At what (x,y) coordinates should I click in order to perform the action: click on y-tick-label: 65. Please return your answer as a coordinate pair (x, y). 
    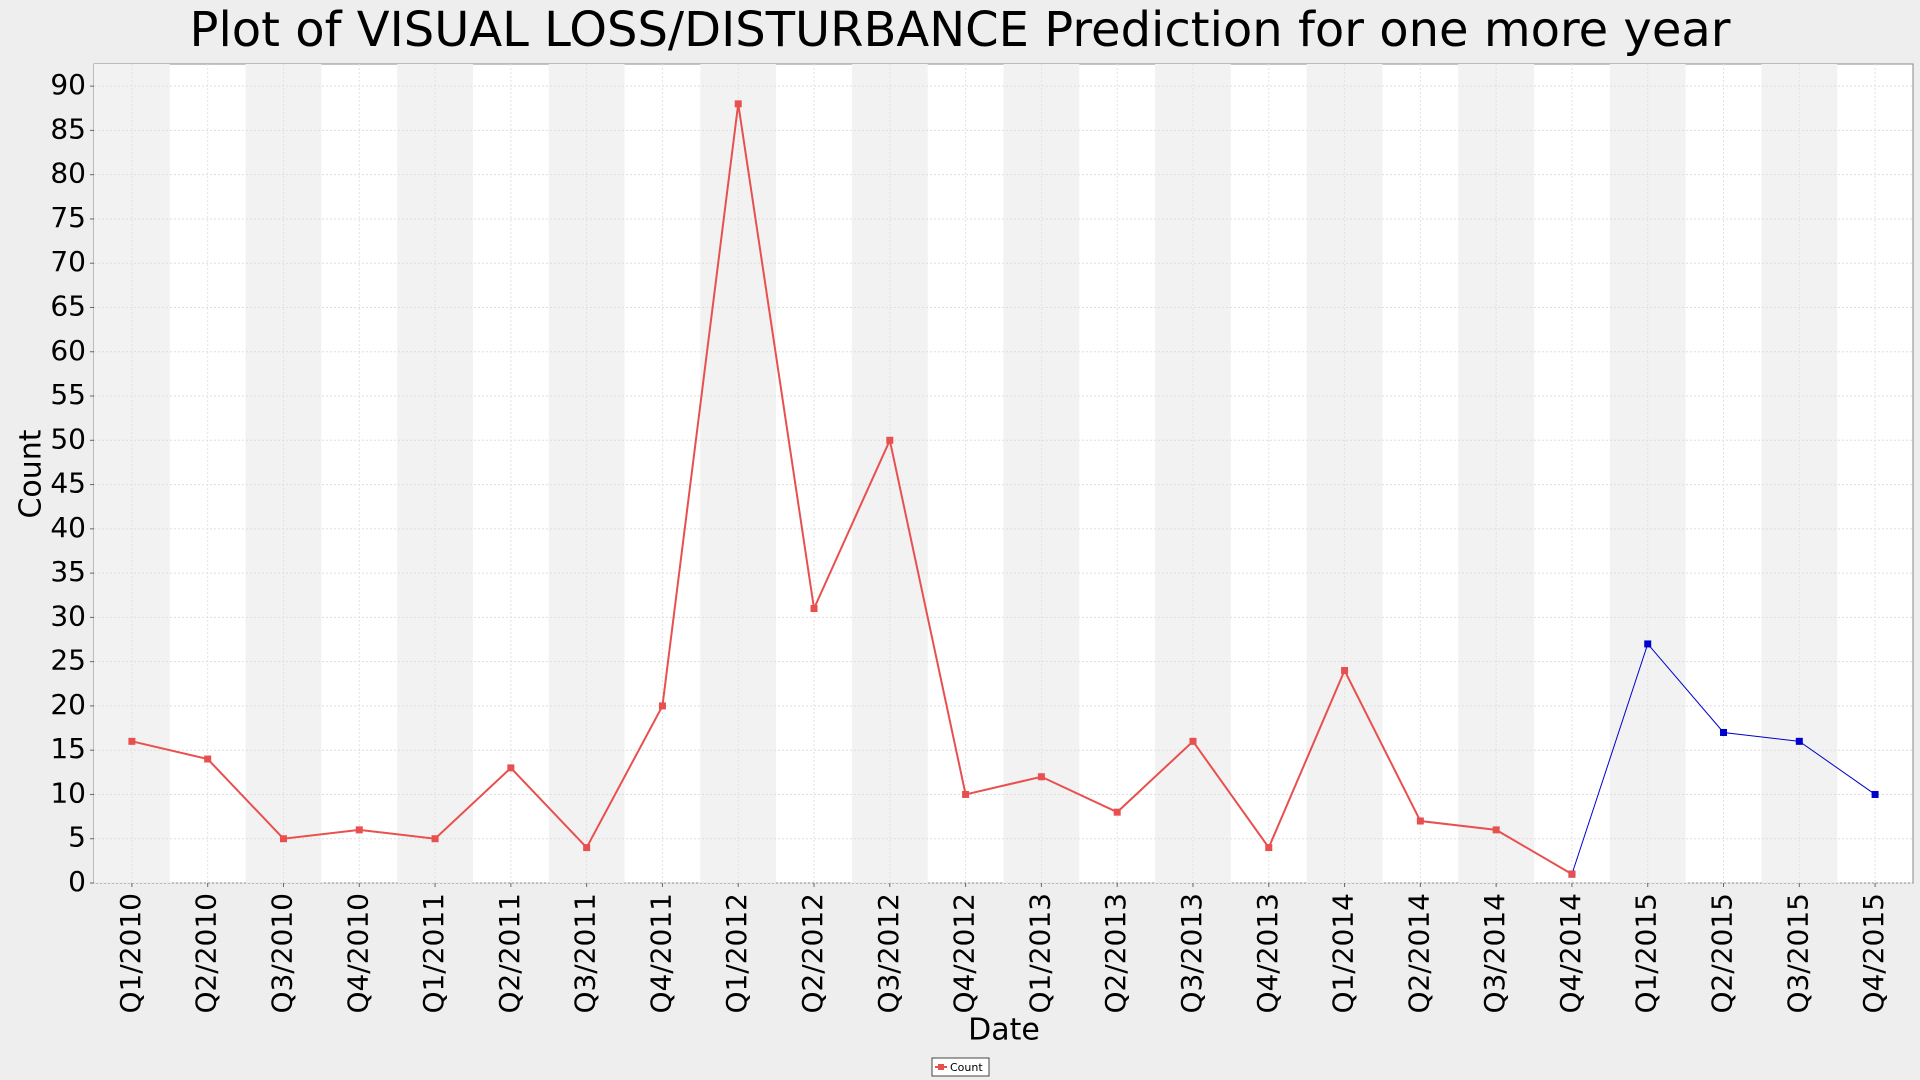
    Looking at the image, I should click on (68, 305).